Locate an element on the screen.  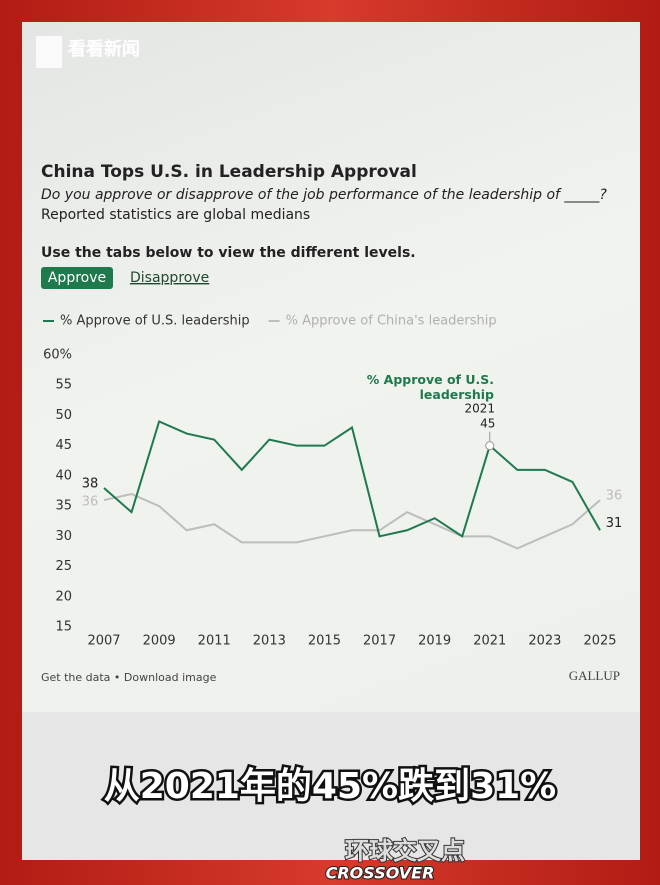
y-tick-label: 40 is located at coordinates (63, 475).